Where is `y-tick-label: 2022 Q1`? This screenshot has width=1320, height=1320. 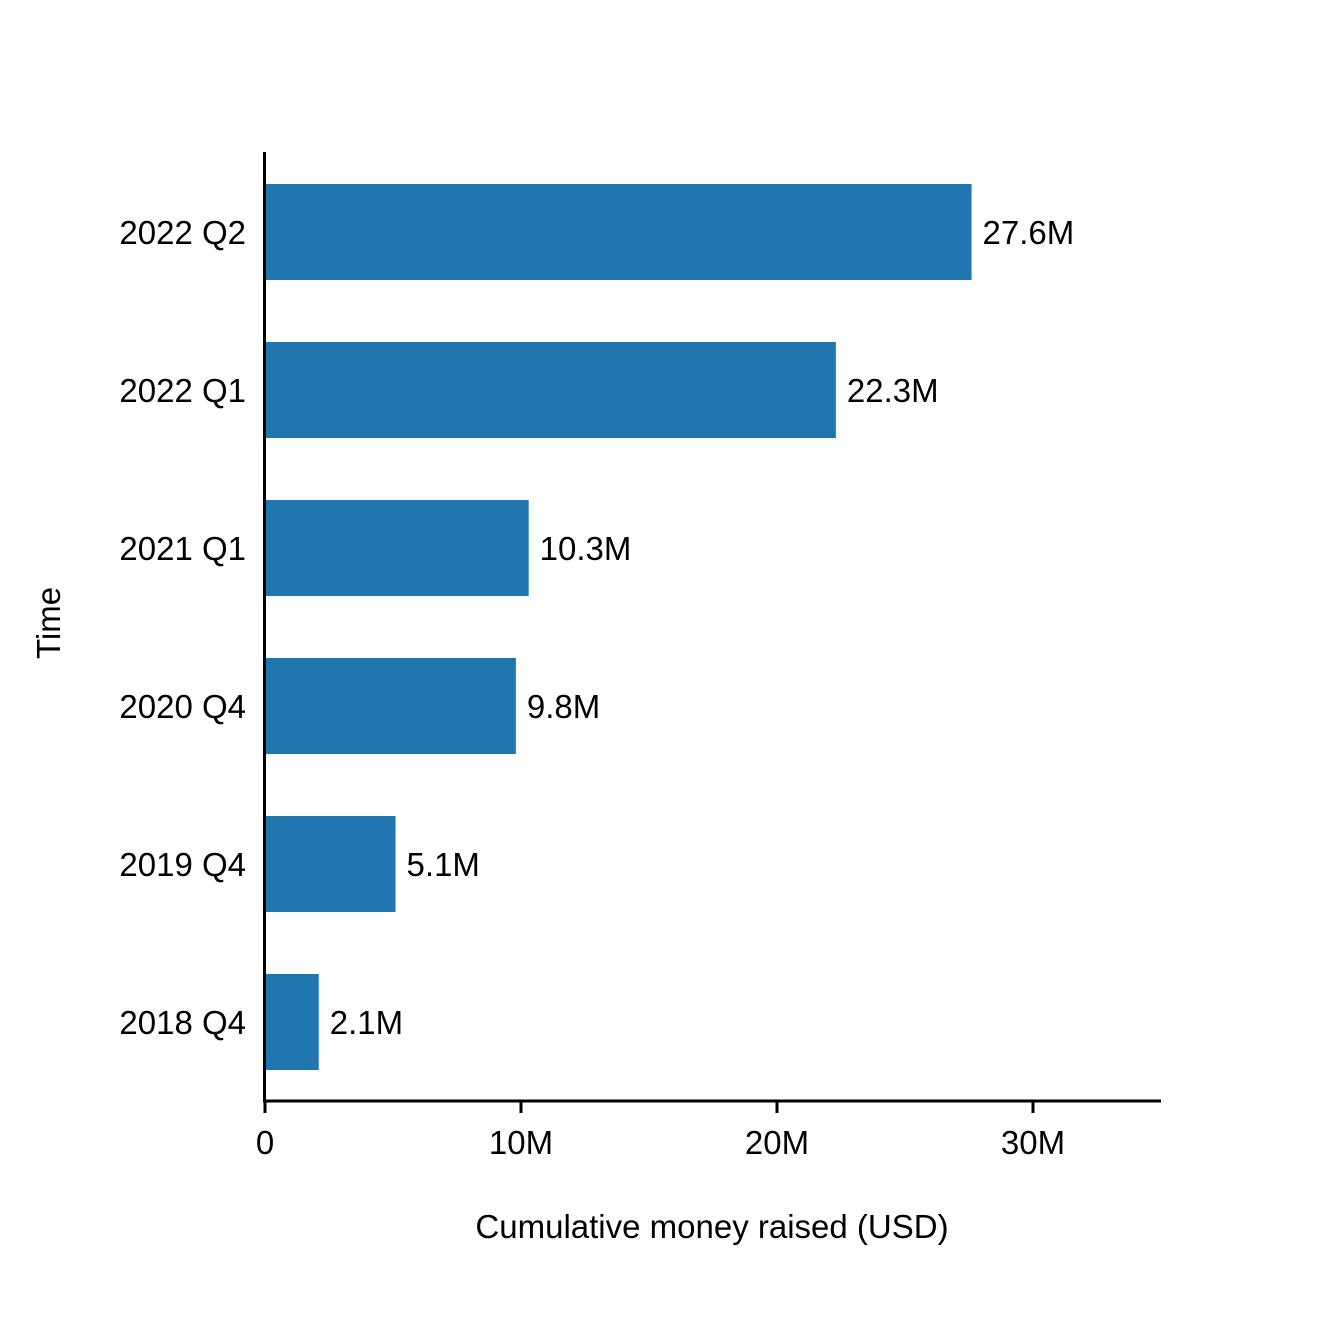 y-tick-label: 2022 Q1 is located at coordinates (182, 390).